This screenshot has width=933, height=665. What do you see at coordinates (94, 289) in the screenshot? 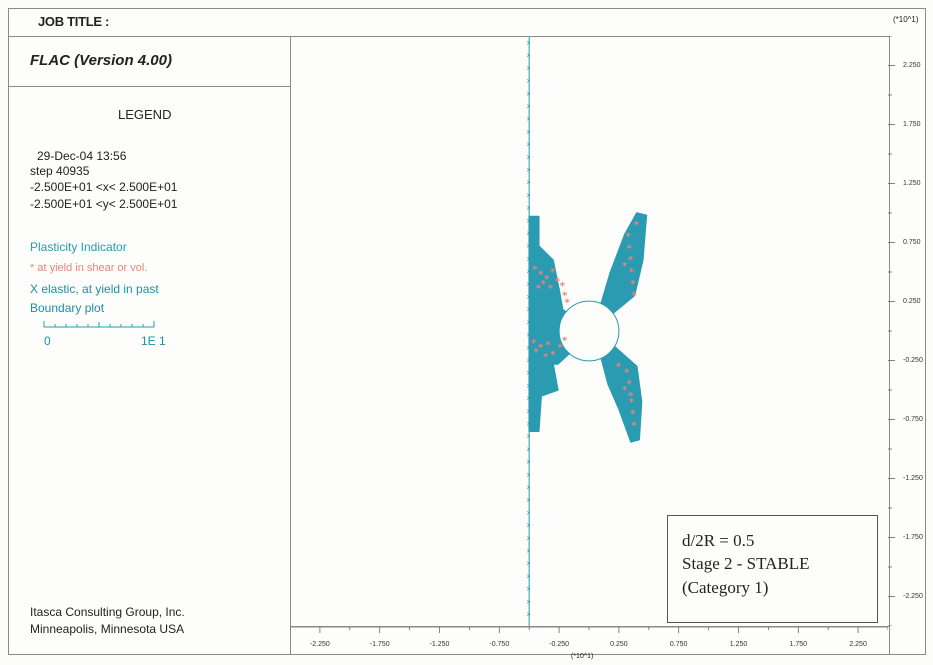
I see `elastic-legend: X elastic, at yield in past` at bounding box center [94, 289].